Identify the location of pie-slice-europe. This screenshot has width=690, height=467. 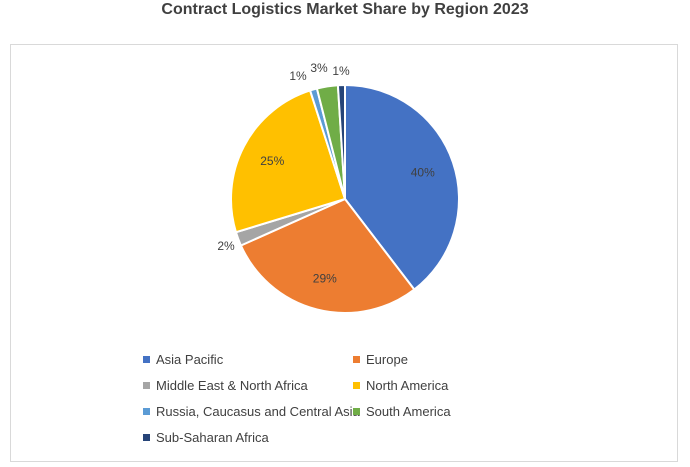
(327, 255).